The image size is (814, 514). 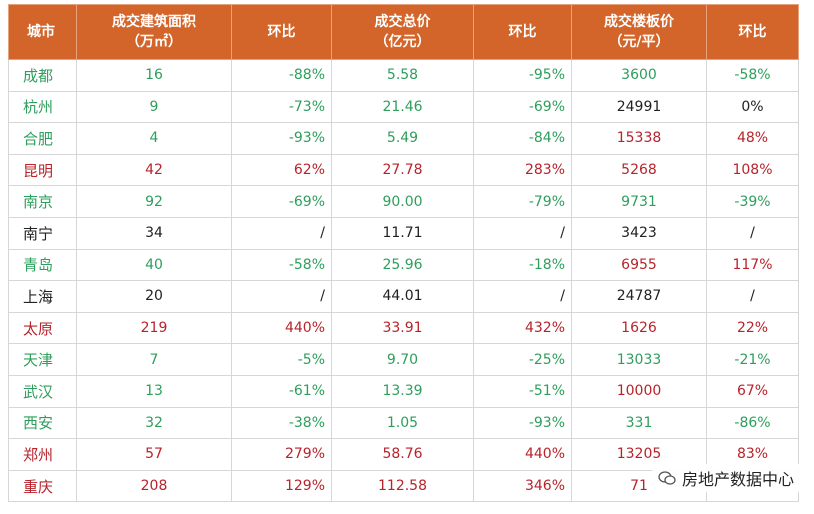 What do you see at coordinates (523, 423) in the screenshot?
I see `cell-total-ratio: -93%` at bounding box center [523, 423].